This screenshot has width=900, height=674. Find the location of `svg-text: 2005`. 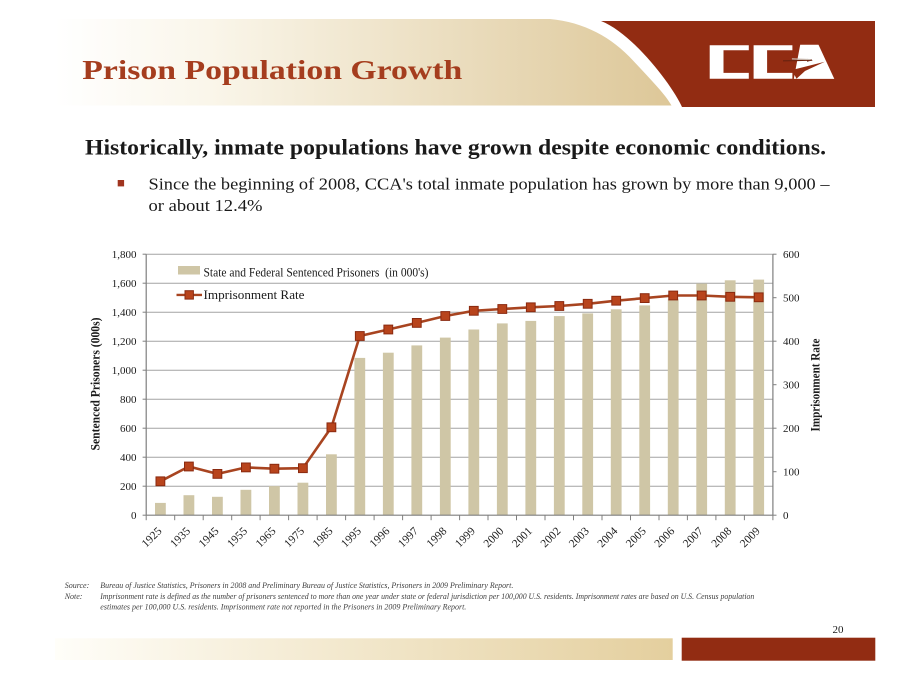

svg-text: 2005 is located at coordinates (636, 537).